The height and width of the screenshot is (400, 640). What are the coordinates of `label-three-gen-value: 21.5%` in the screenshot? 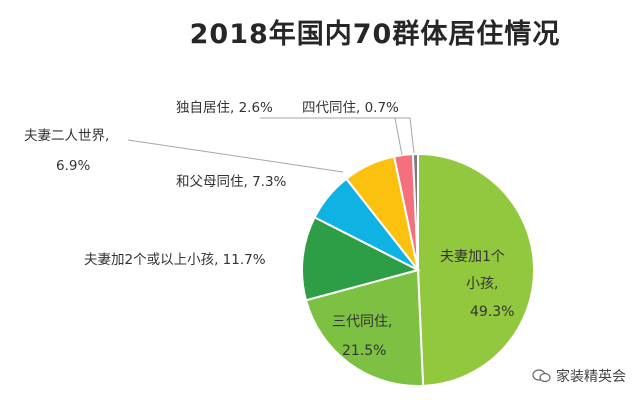 It's located at (364, 351).